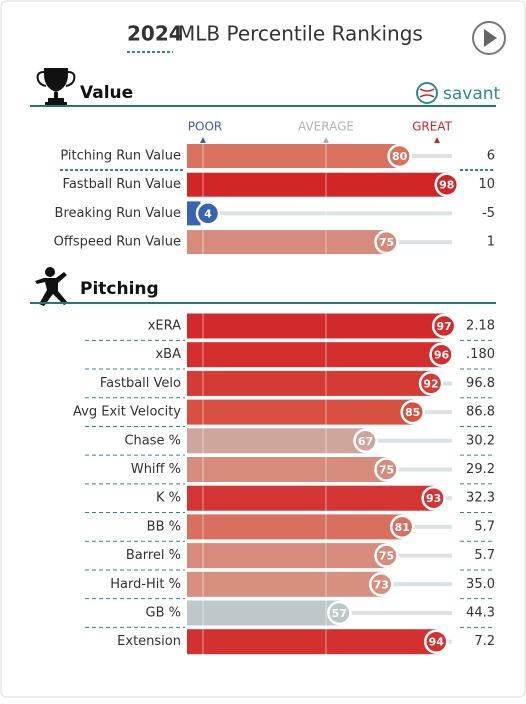 This screenshot has width=526, height=704. I want to click on metric-label: xBA, so click(168, 354).